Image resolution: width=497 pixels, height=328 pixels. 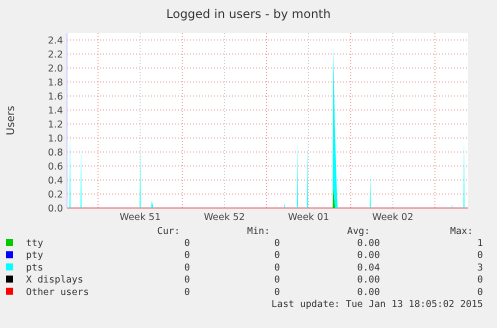 I want to click on y-tick-label: 1.2, so click(x=55, y=125).